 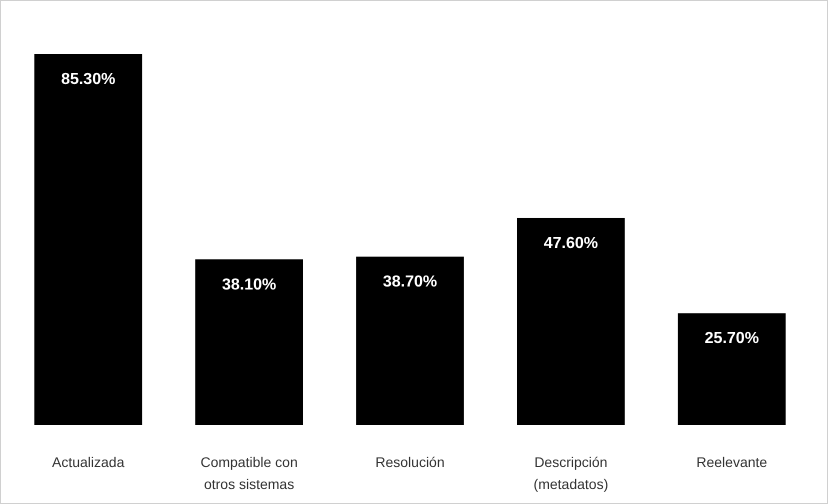 I want to click on x-tick-label: Resolución, so click(x=410, y=462).